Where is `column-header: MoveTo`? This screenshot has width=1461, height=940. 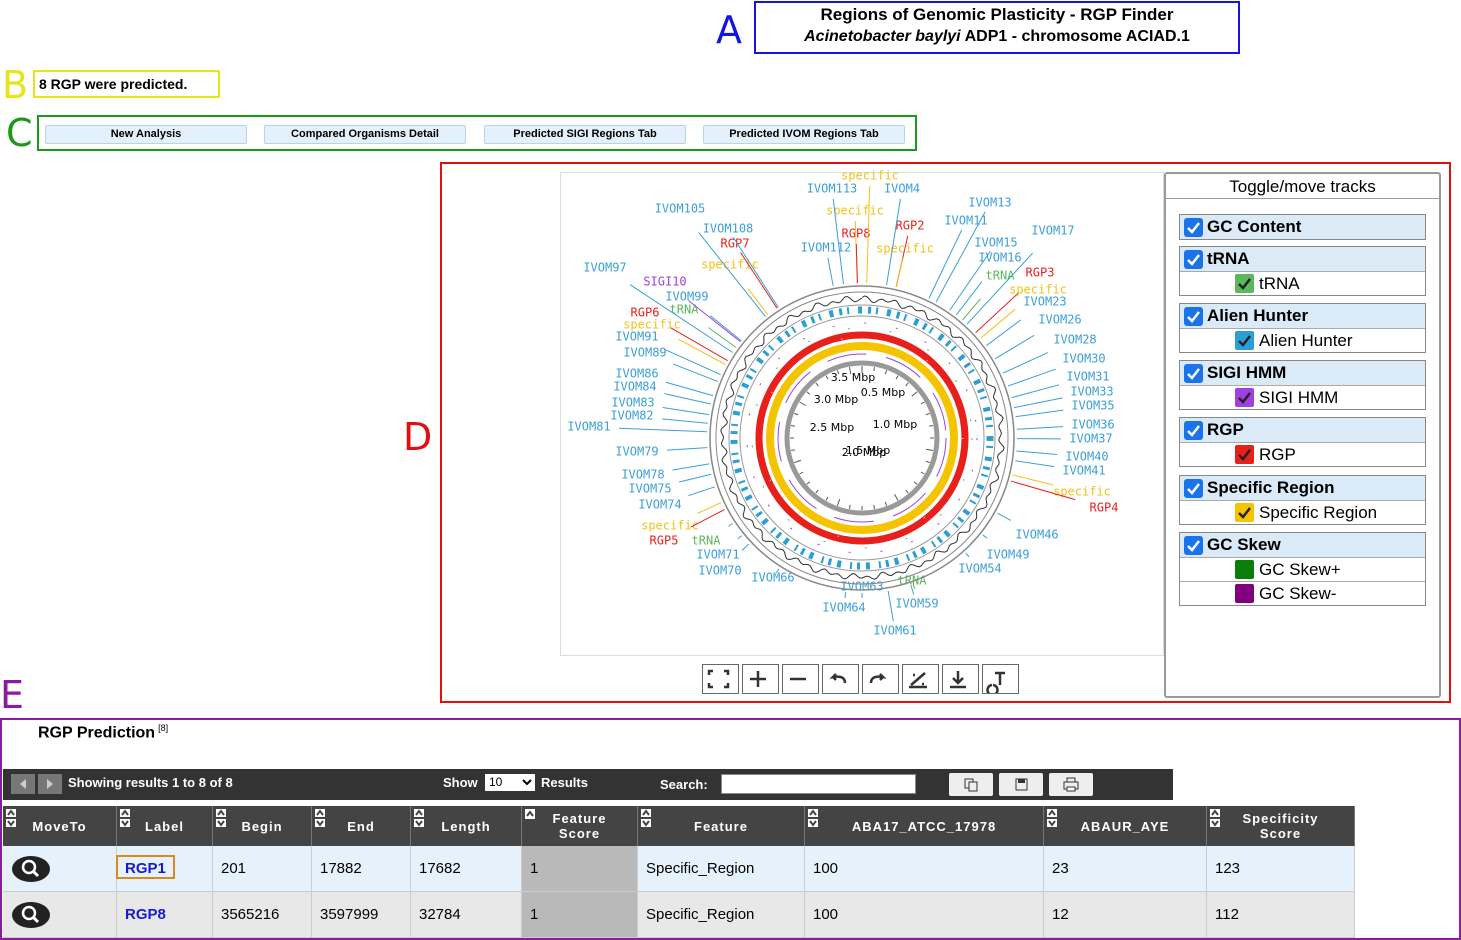
column-header: MoveTo is located at coordinates (60, 826).